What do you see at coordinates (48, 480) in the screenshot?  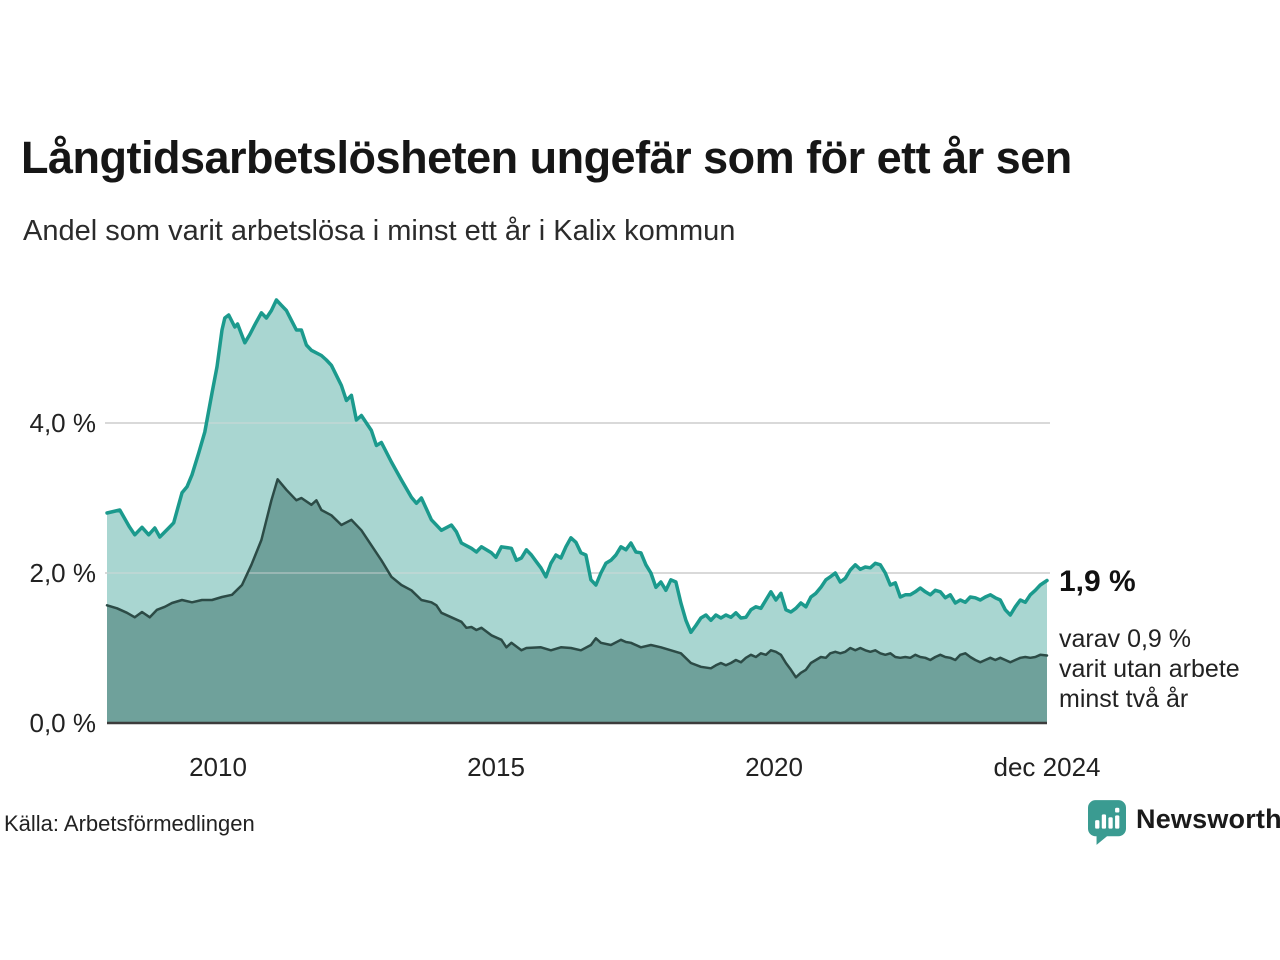 I see `y-axis-labels: 0,0 % 2,0 % 4,0 %` at bounding box center [48, 480].